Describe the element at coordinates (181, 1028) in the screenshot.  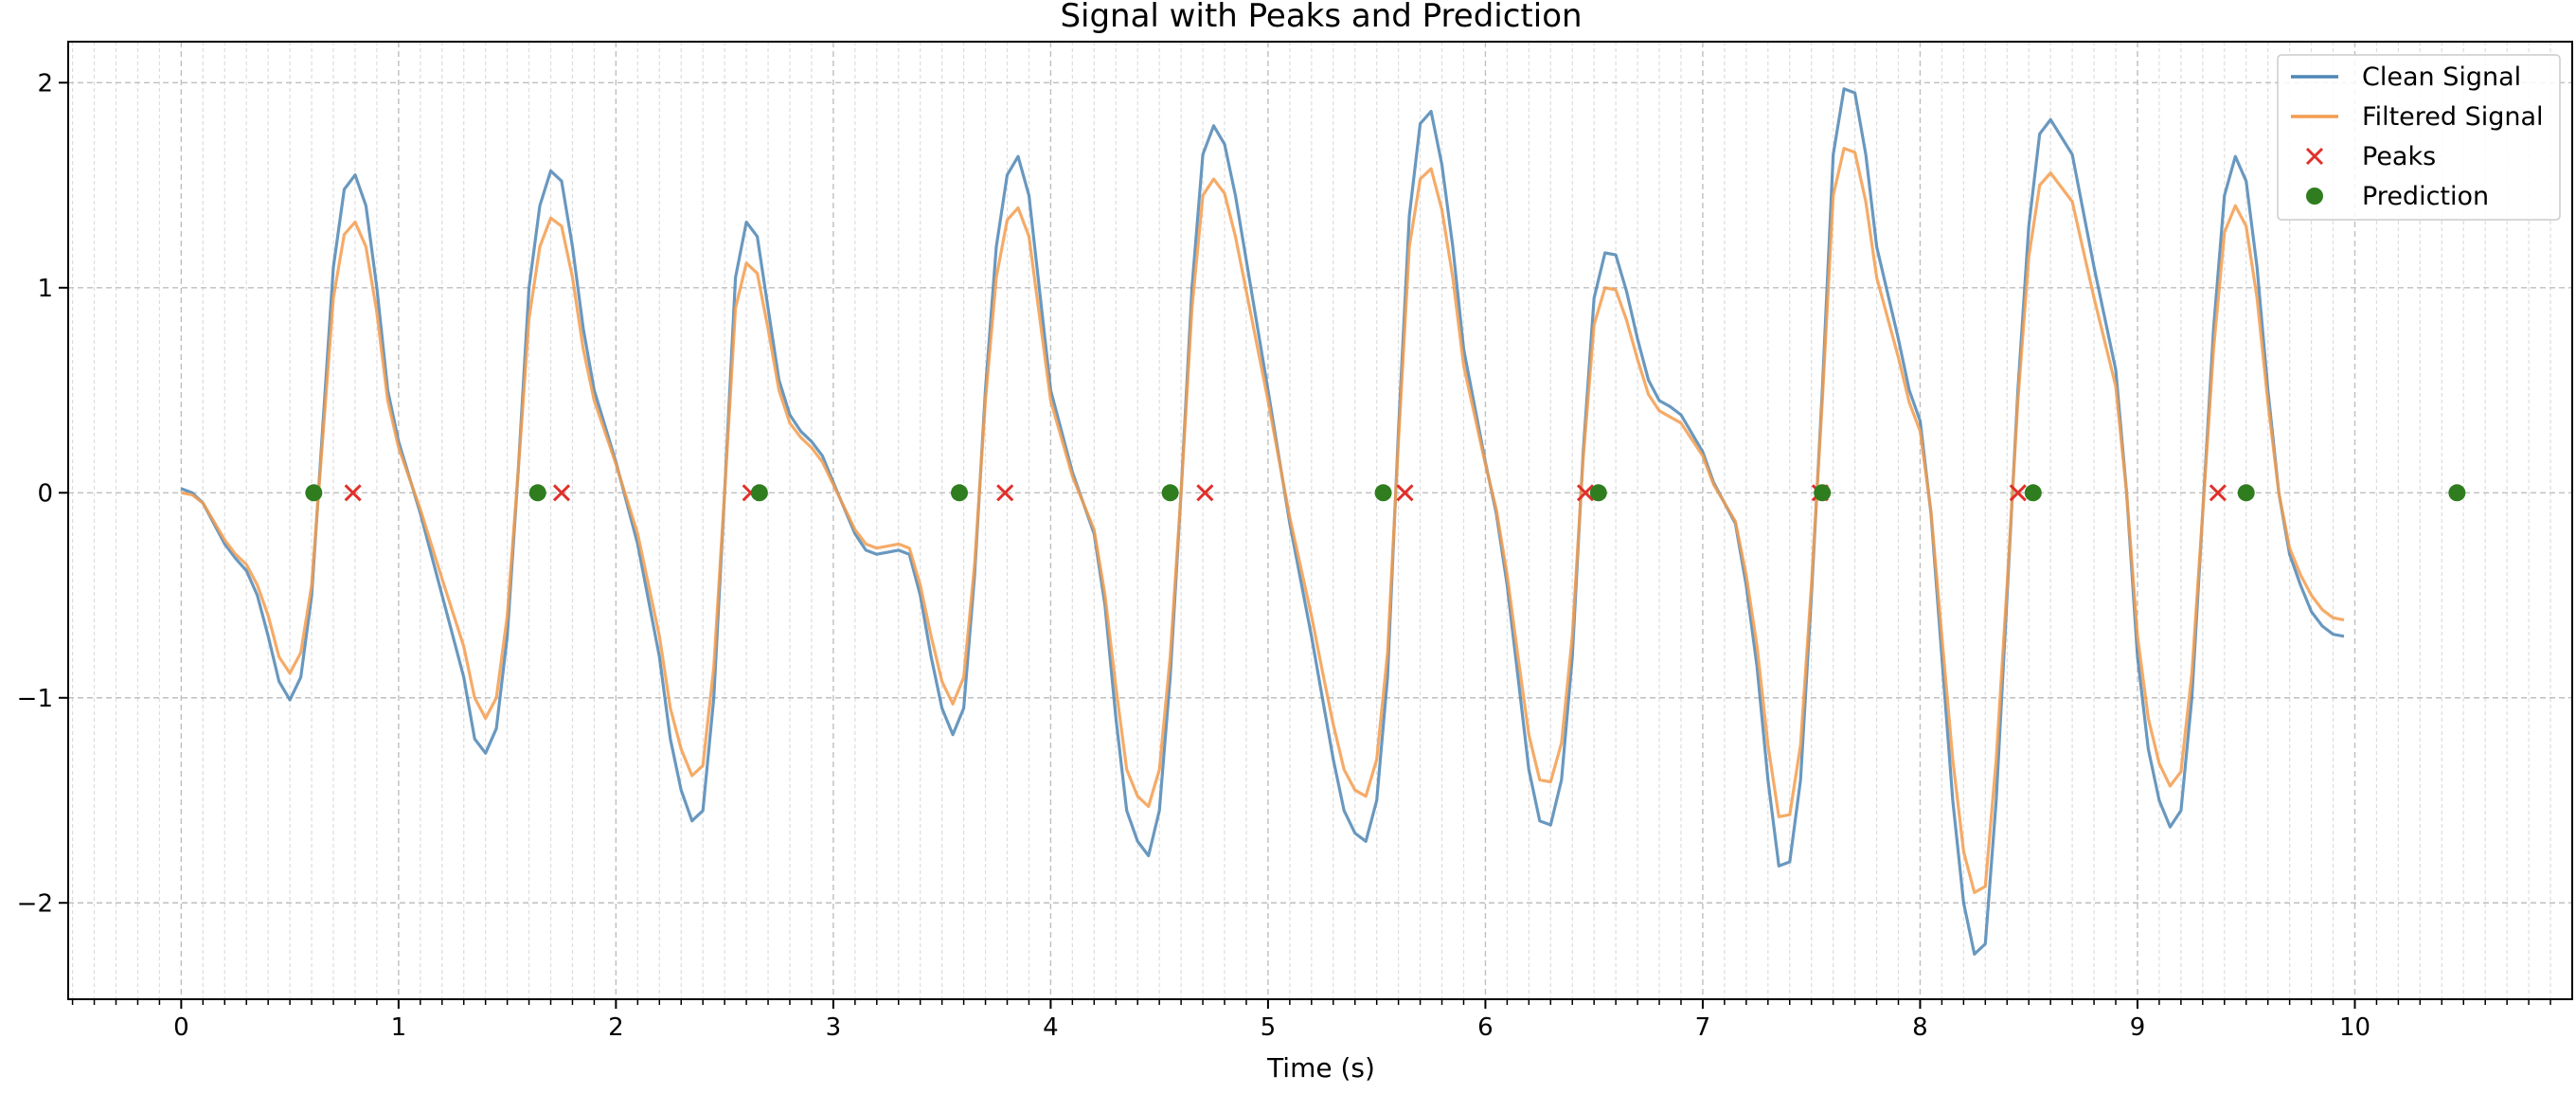
I see `x-tick-label: 0` at that location.